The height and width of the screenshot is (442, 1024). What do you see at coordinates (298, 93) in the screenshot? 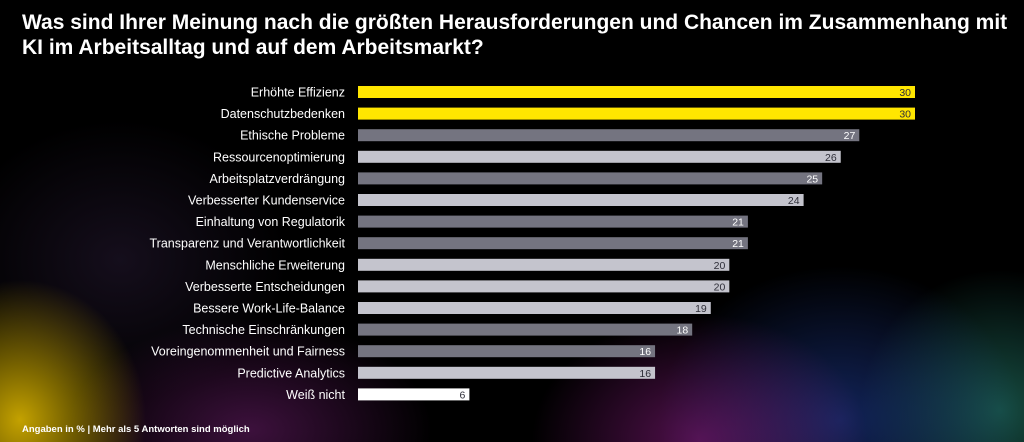
I see `category-label: Erhöhte Effizienz` at bounding box center [298, 93].